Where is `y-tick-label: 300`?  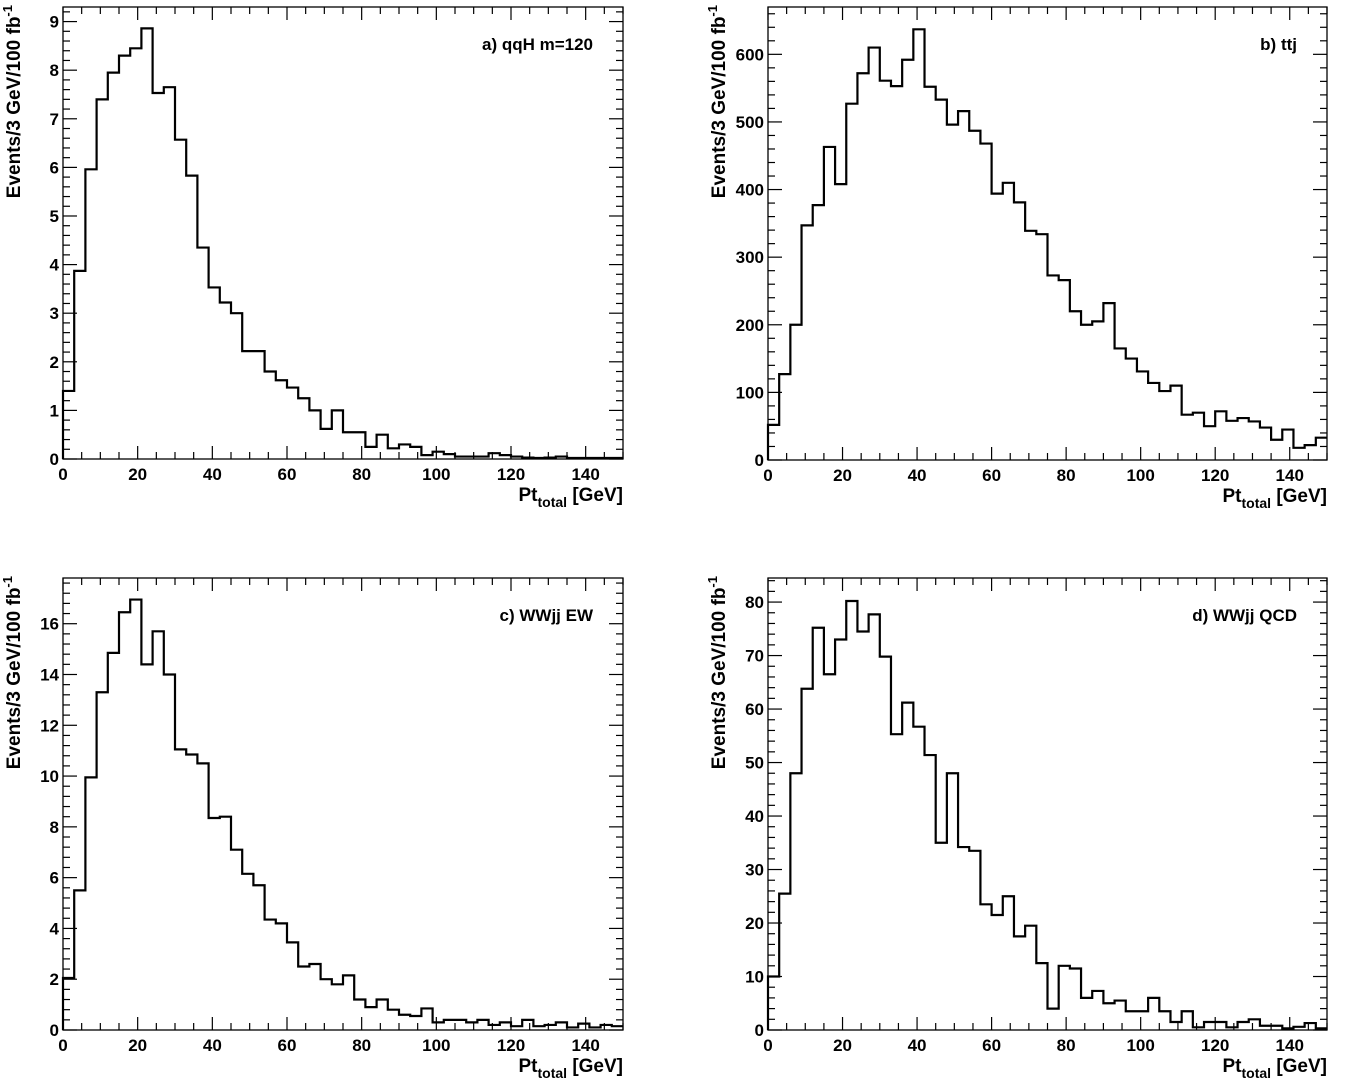 y-tick-label: 300 is located at coordinates (750, 257).